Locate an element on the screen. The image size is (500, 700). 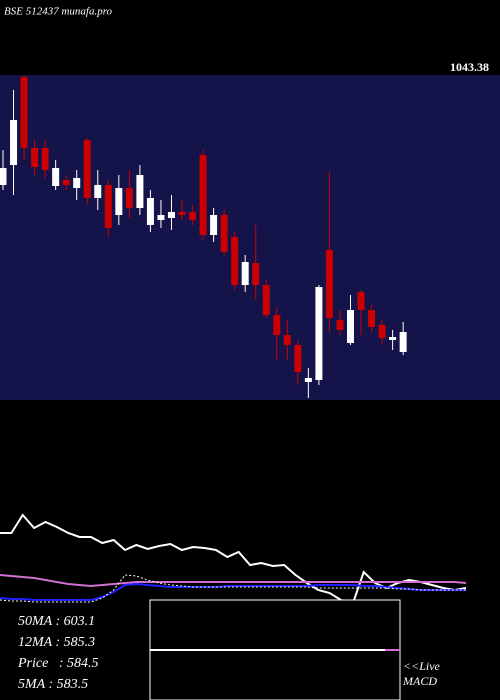
ma-label: 5MA : 583.5 is located at coordinates (53, 684).